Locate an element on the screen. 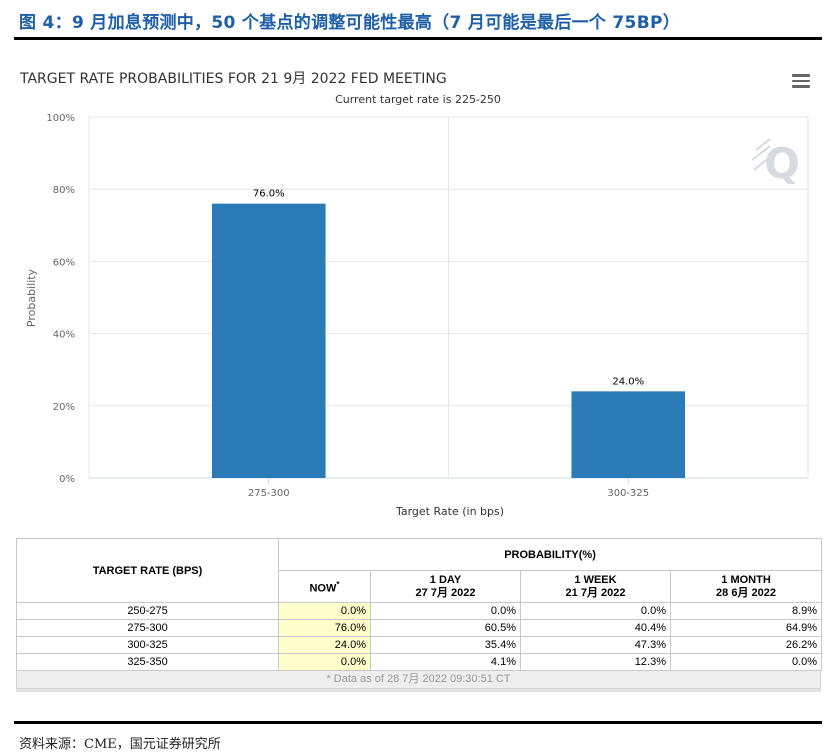 This screenshot has width=835, height=756. cell-rate: 300-325 is located at coordinates (147, 645).